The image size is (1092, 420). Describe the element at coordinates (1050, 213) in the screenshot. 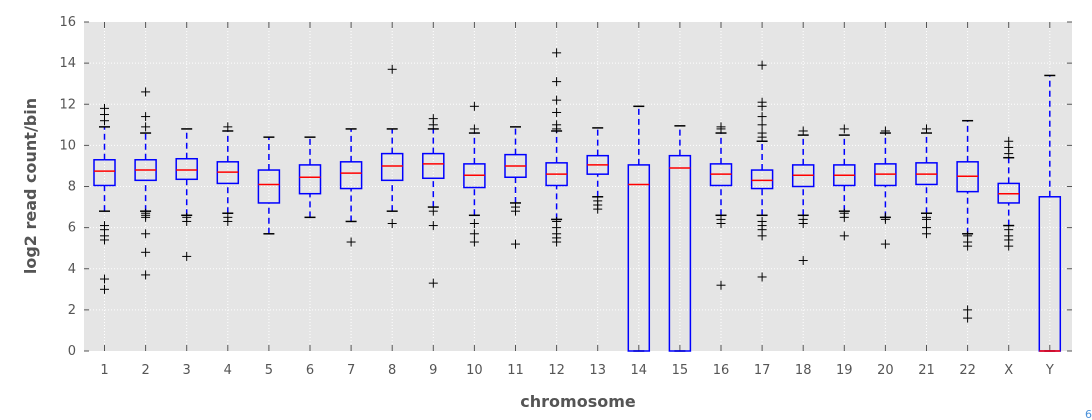

I see `box-Y` at that location.